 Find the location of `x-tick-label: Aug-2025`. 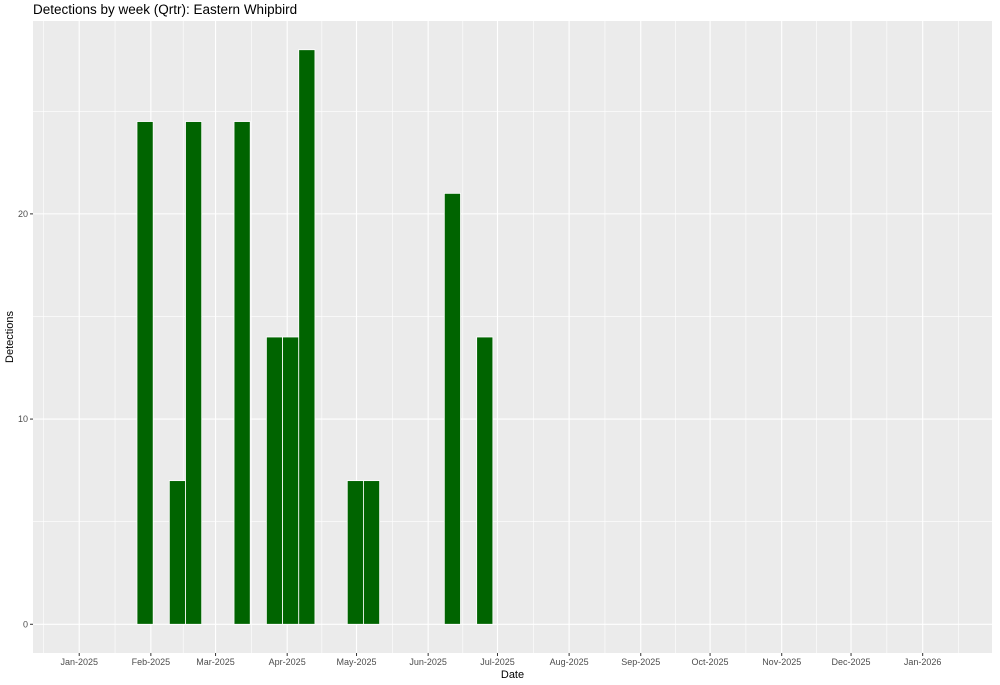

x-tick-label: Aug-2025 is located at coordinates (569, 662).